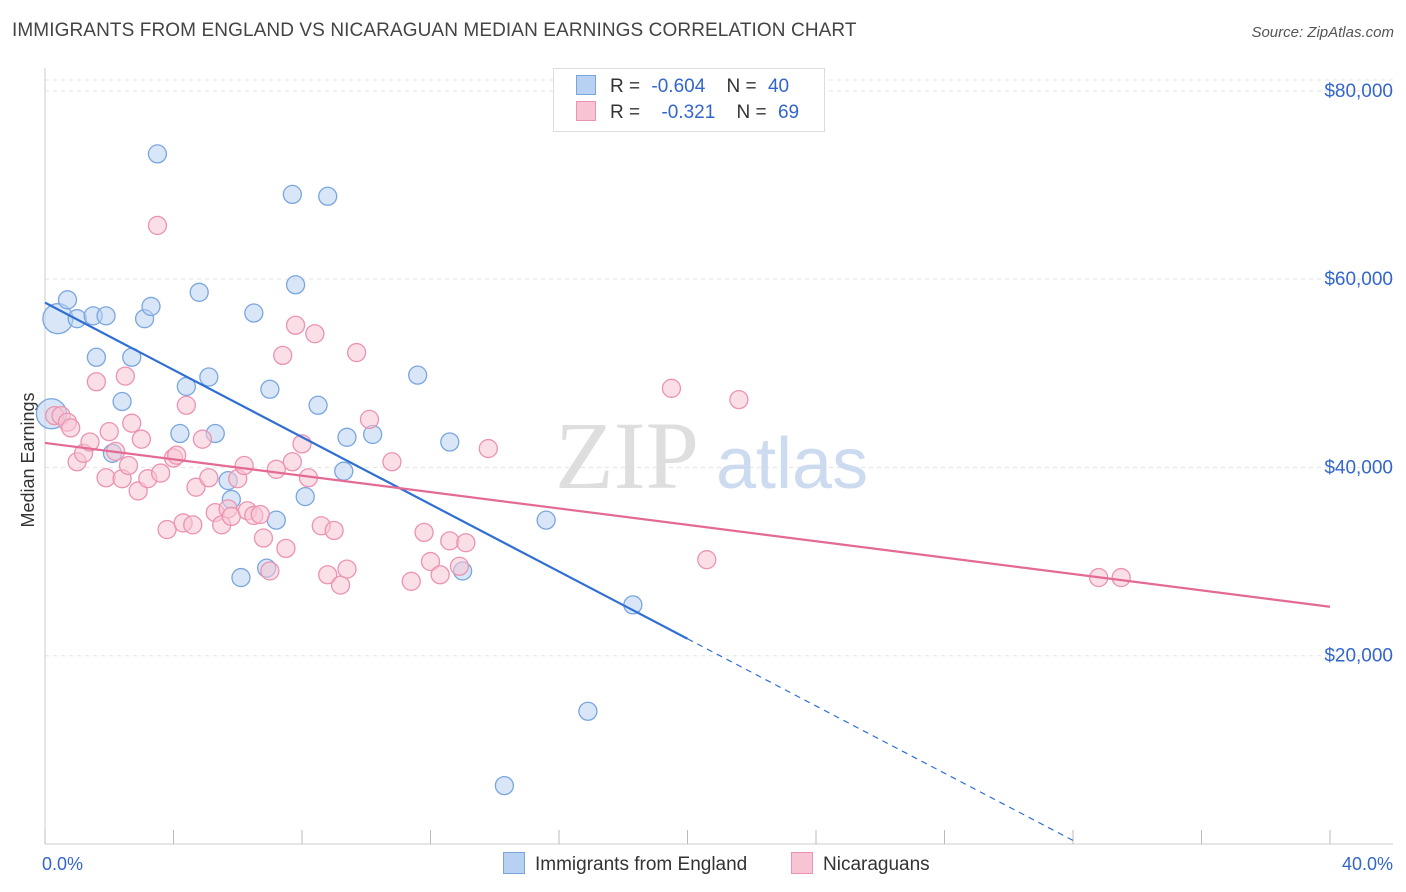 This screenshot has width=1406, height=892. What do you see at coordinates (802, 863) in the screenshot?
I see `bottom-legend-swatch-pink` at bounding box center [802, 863].